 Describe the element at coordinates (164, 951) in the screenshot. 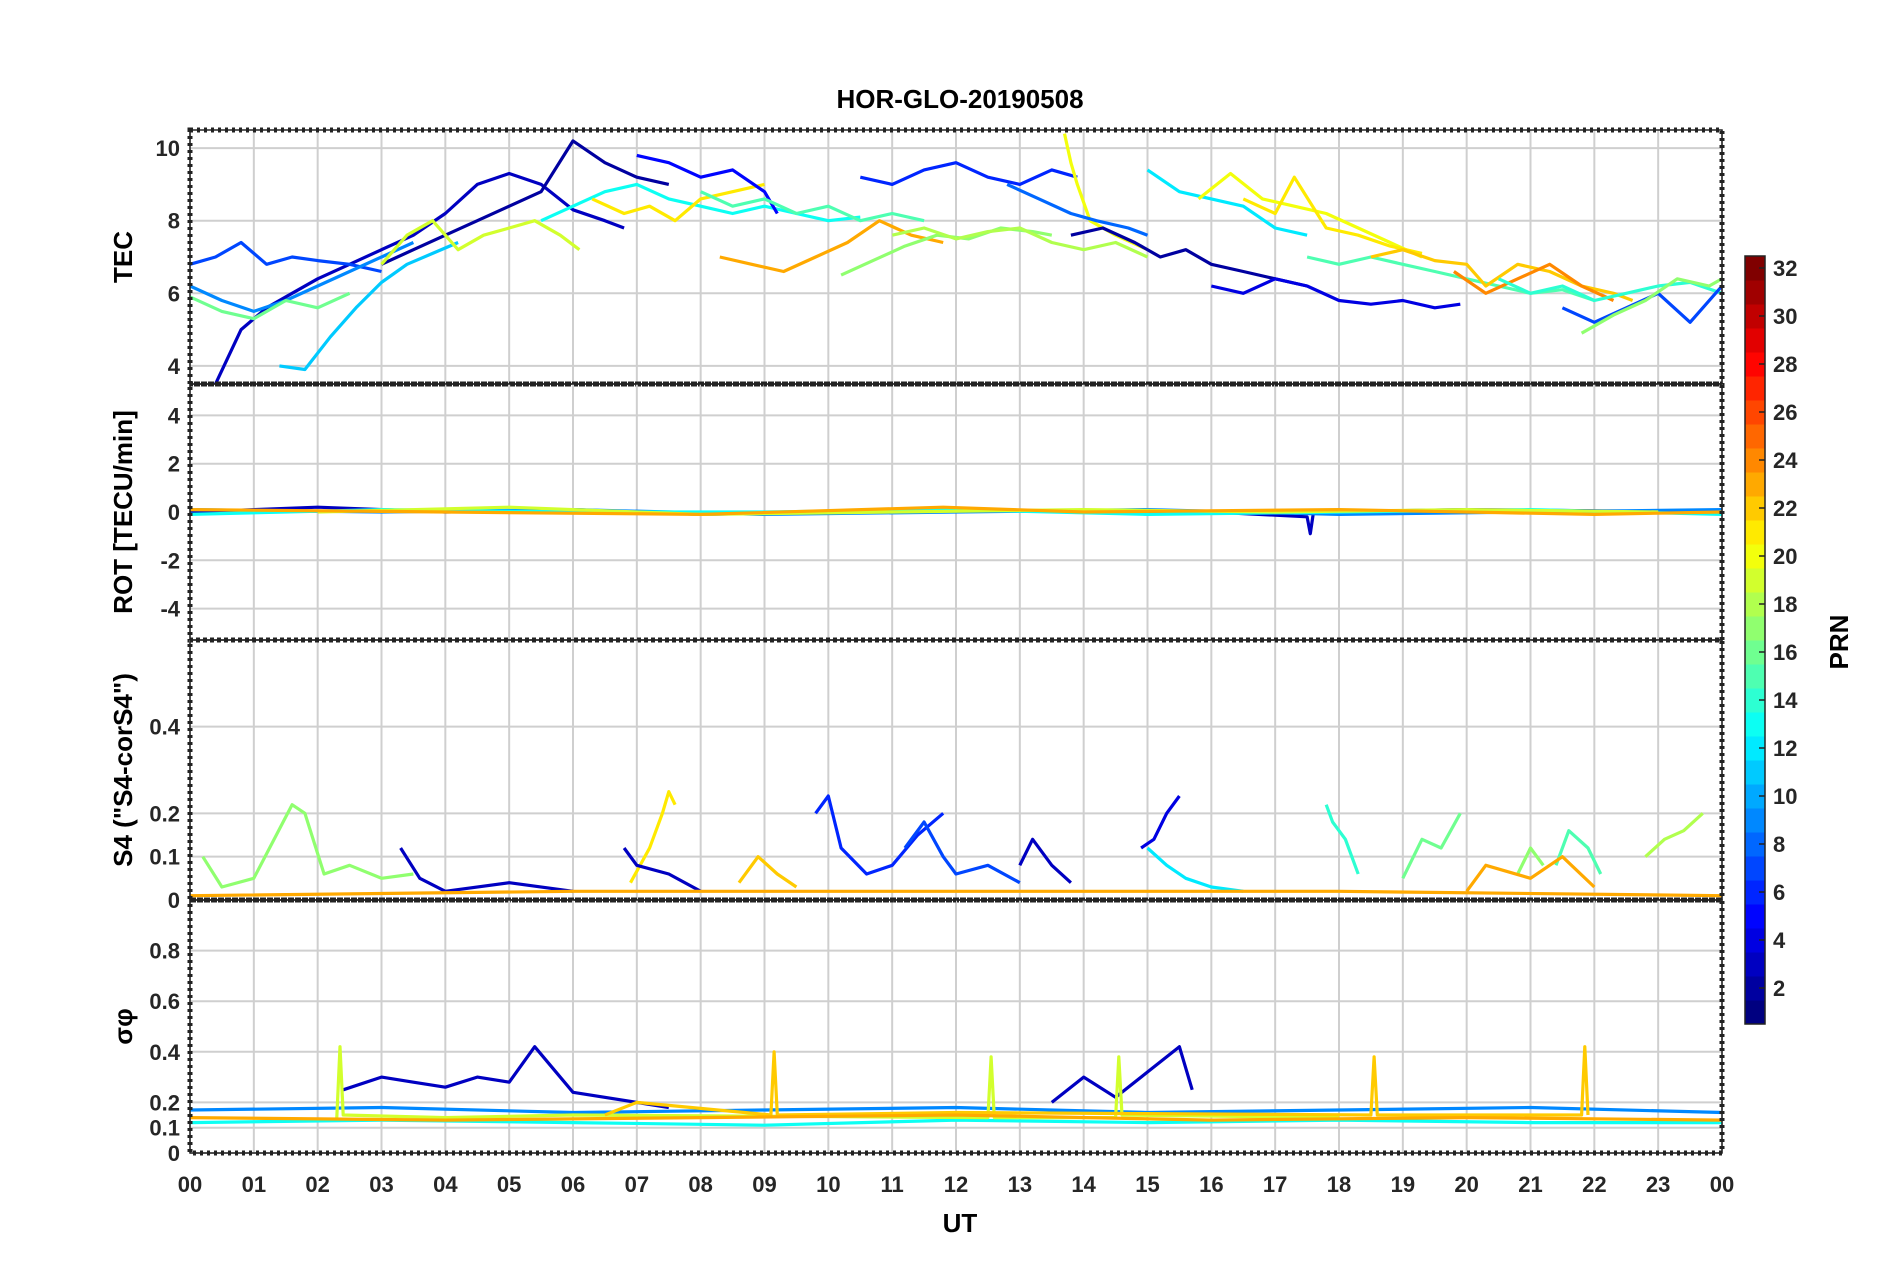

I see `y-tick-label: 0.8` at that location.